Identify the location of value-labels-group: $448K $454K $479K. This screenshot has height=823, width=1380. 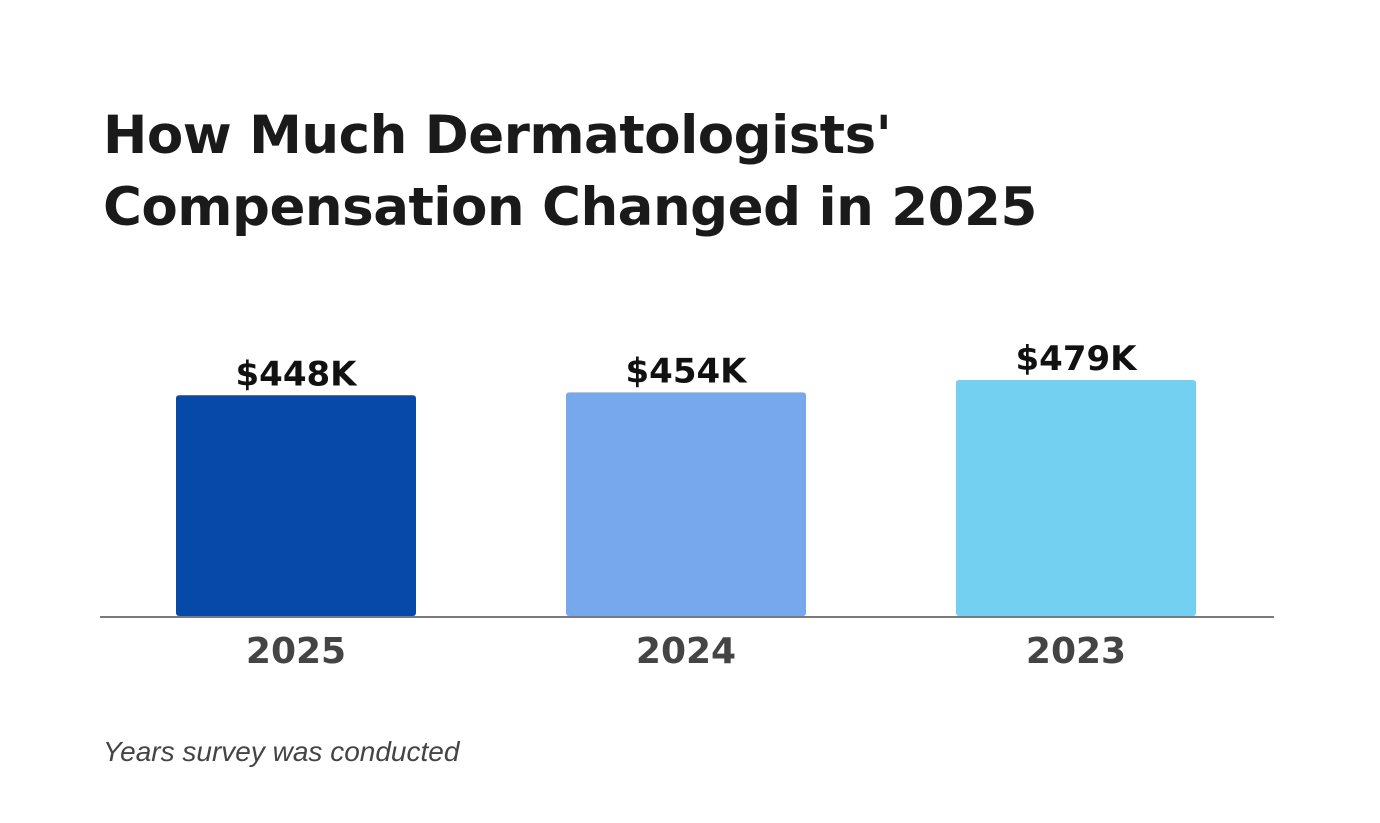
(687, 366).